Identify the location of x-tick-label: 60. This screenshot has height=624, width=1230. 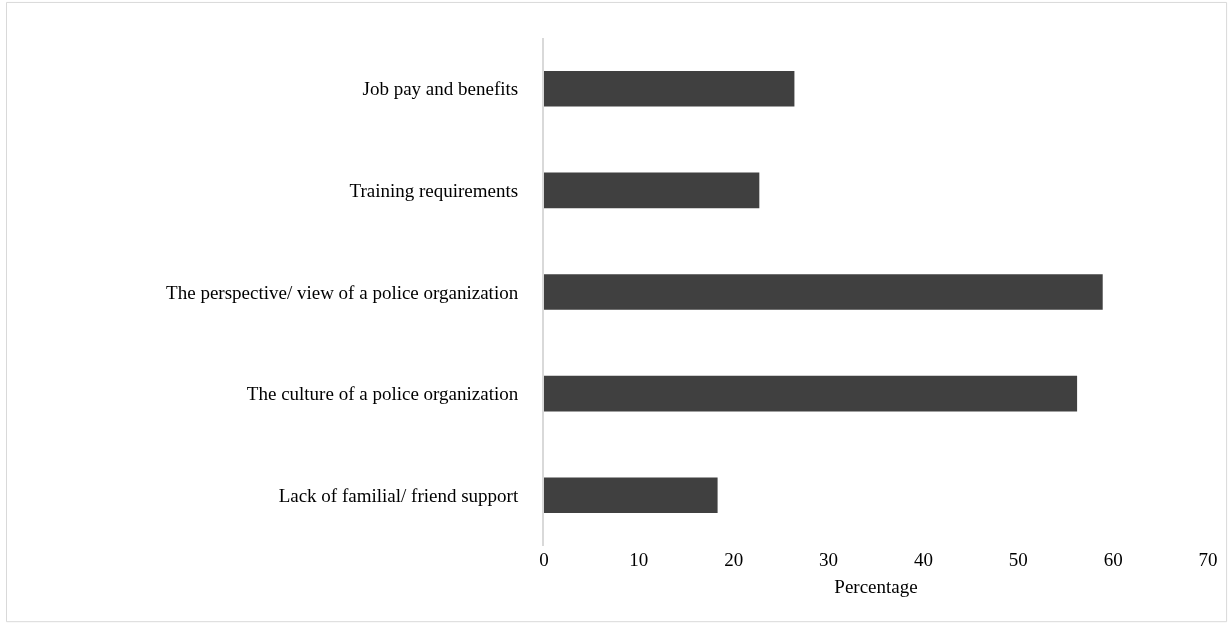
(1113, 559).